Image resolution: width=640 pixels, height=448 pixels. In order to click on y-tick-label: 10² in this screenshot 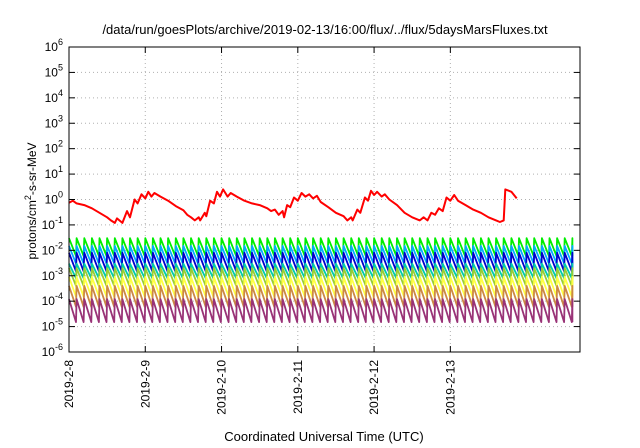, I will do `click(54, 147)`.